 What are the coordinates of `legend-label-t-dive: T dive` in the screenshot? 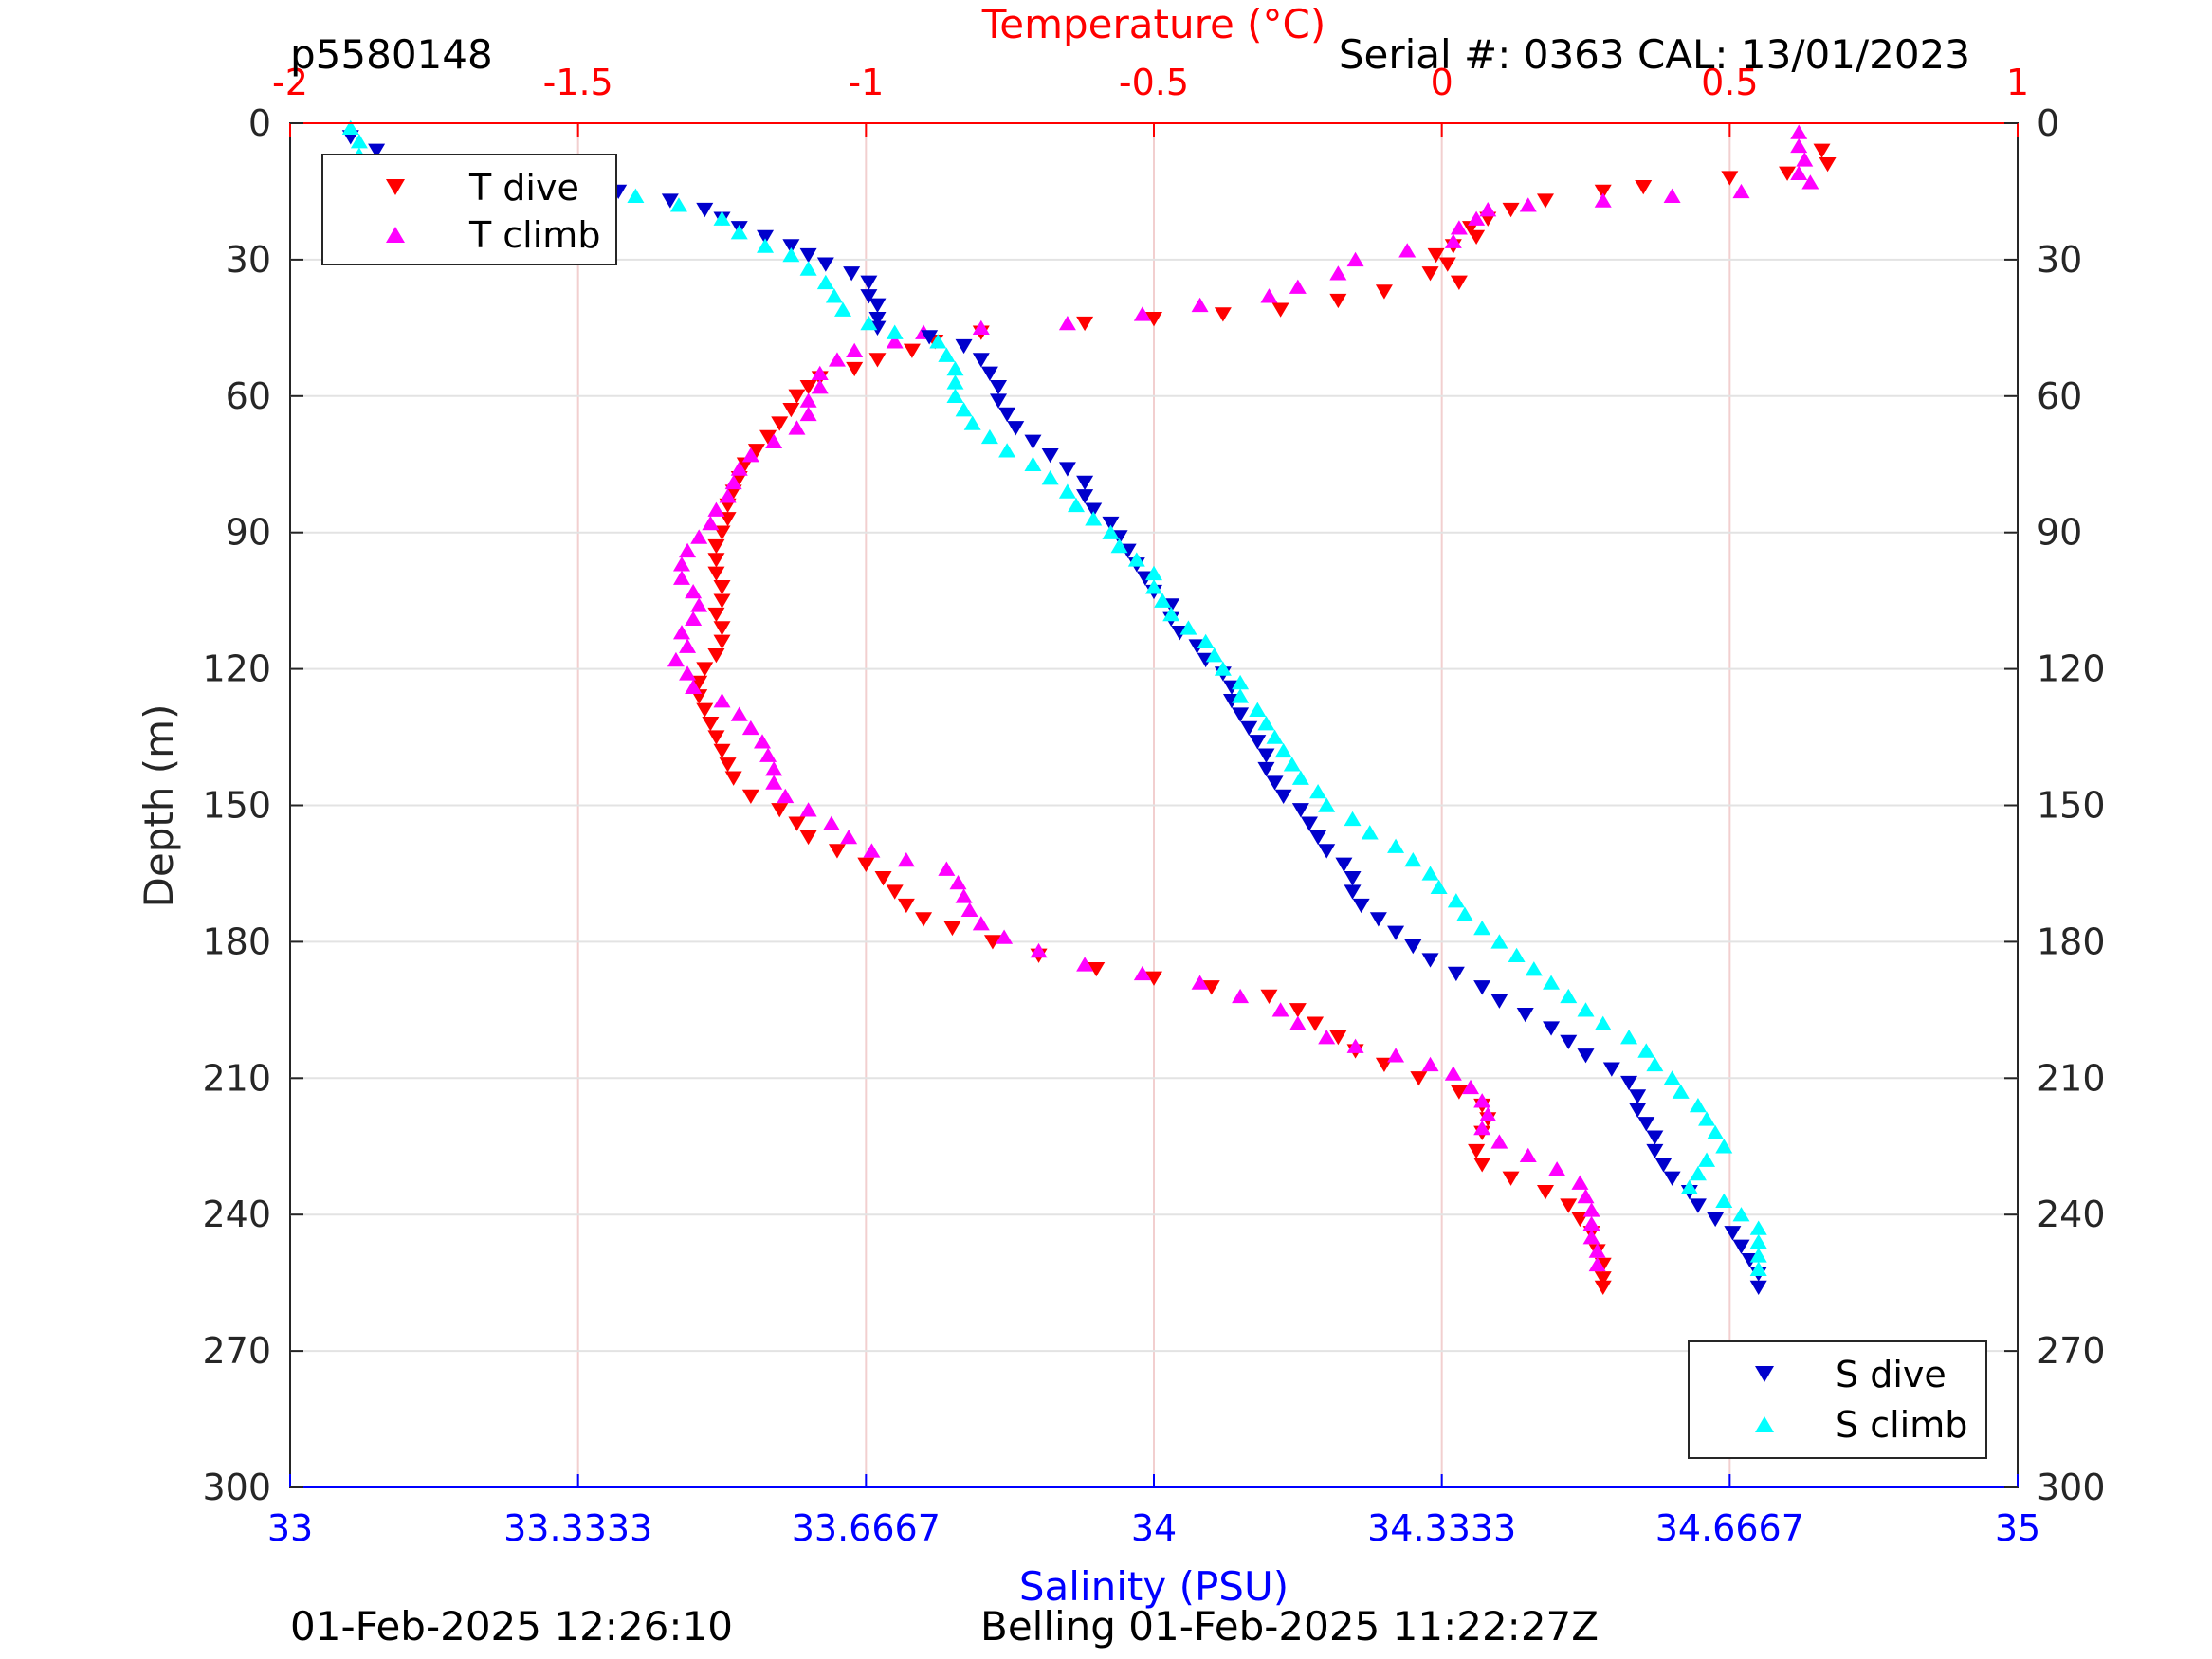 It's located at (523, 188).